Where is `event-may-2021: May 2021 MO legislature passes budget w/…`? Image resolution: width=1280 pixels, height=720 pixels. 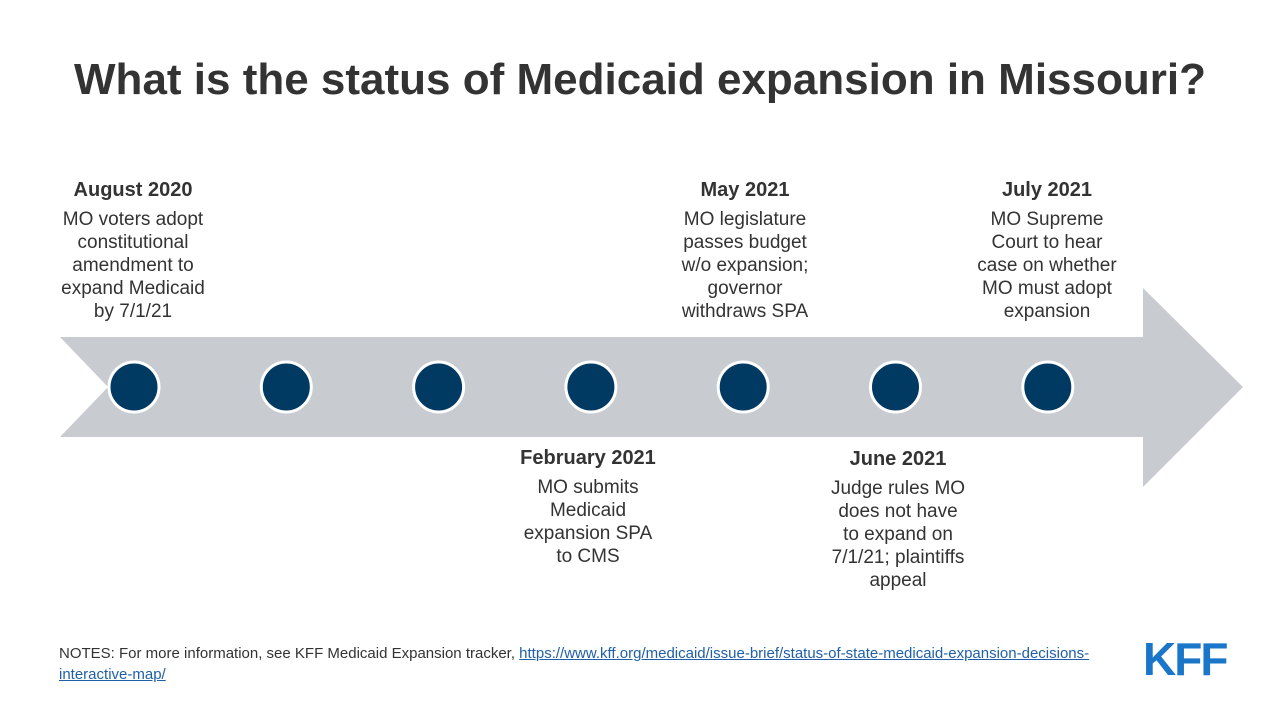
event-may-2021: May 2021 MO legislature passes budget w/… is located at coordinates (745, 251).